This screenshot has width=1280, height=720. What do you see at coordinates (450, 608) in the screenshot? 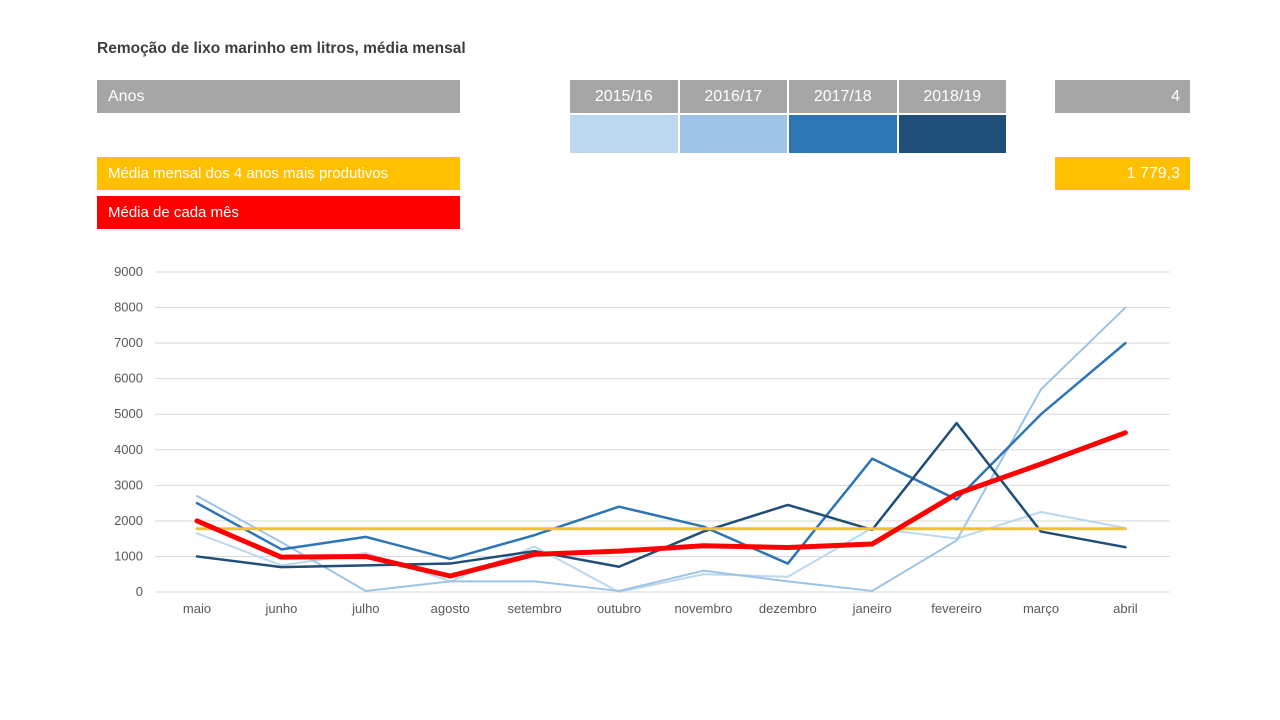
I see `x-axis-label: agosto` at bounding box center [450, 608].